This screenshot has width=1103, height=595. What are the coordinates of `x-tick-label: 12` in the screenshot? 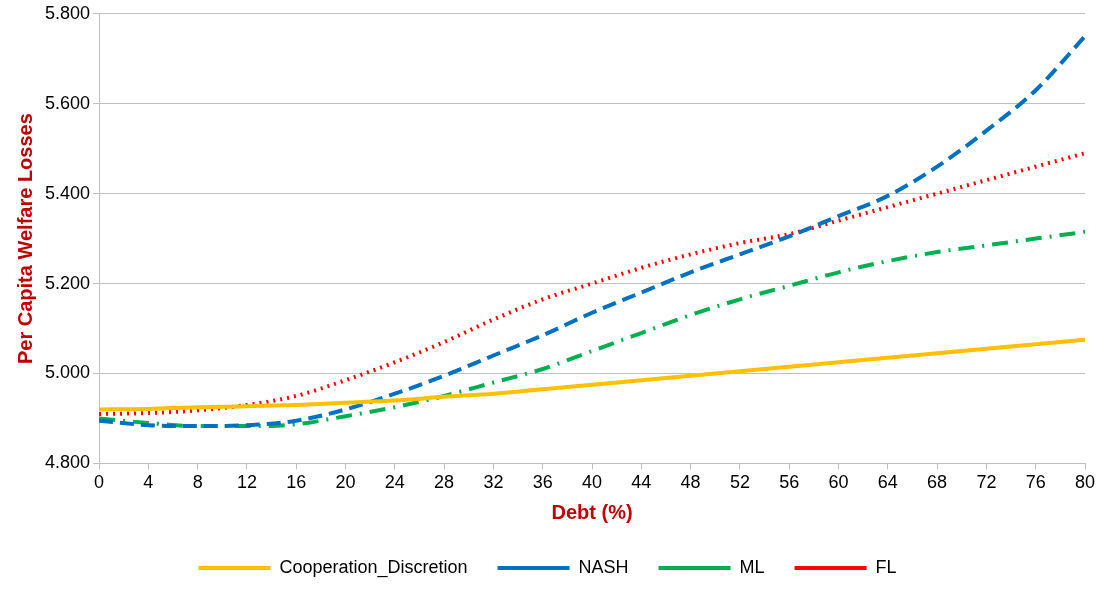 It's located at (246, 482).